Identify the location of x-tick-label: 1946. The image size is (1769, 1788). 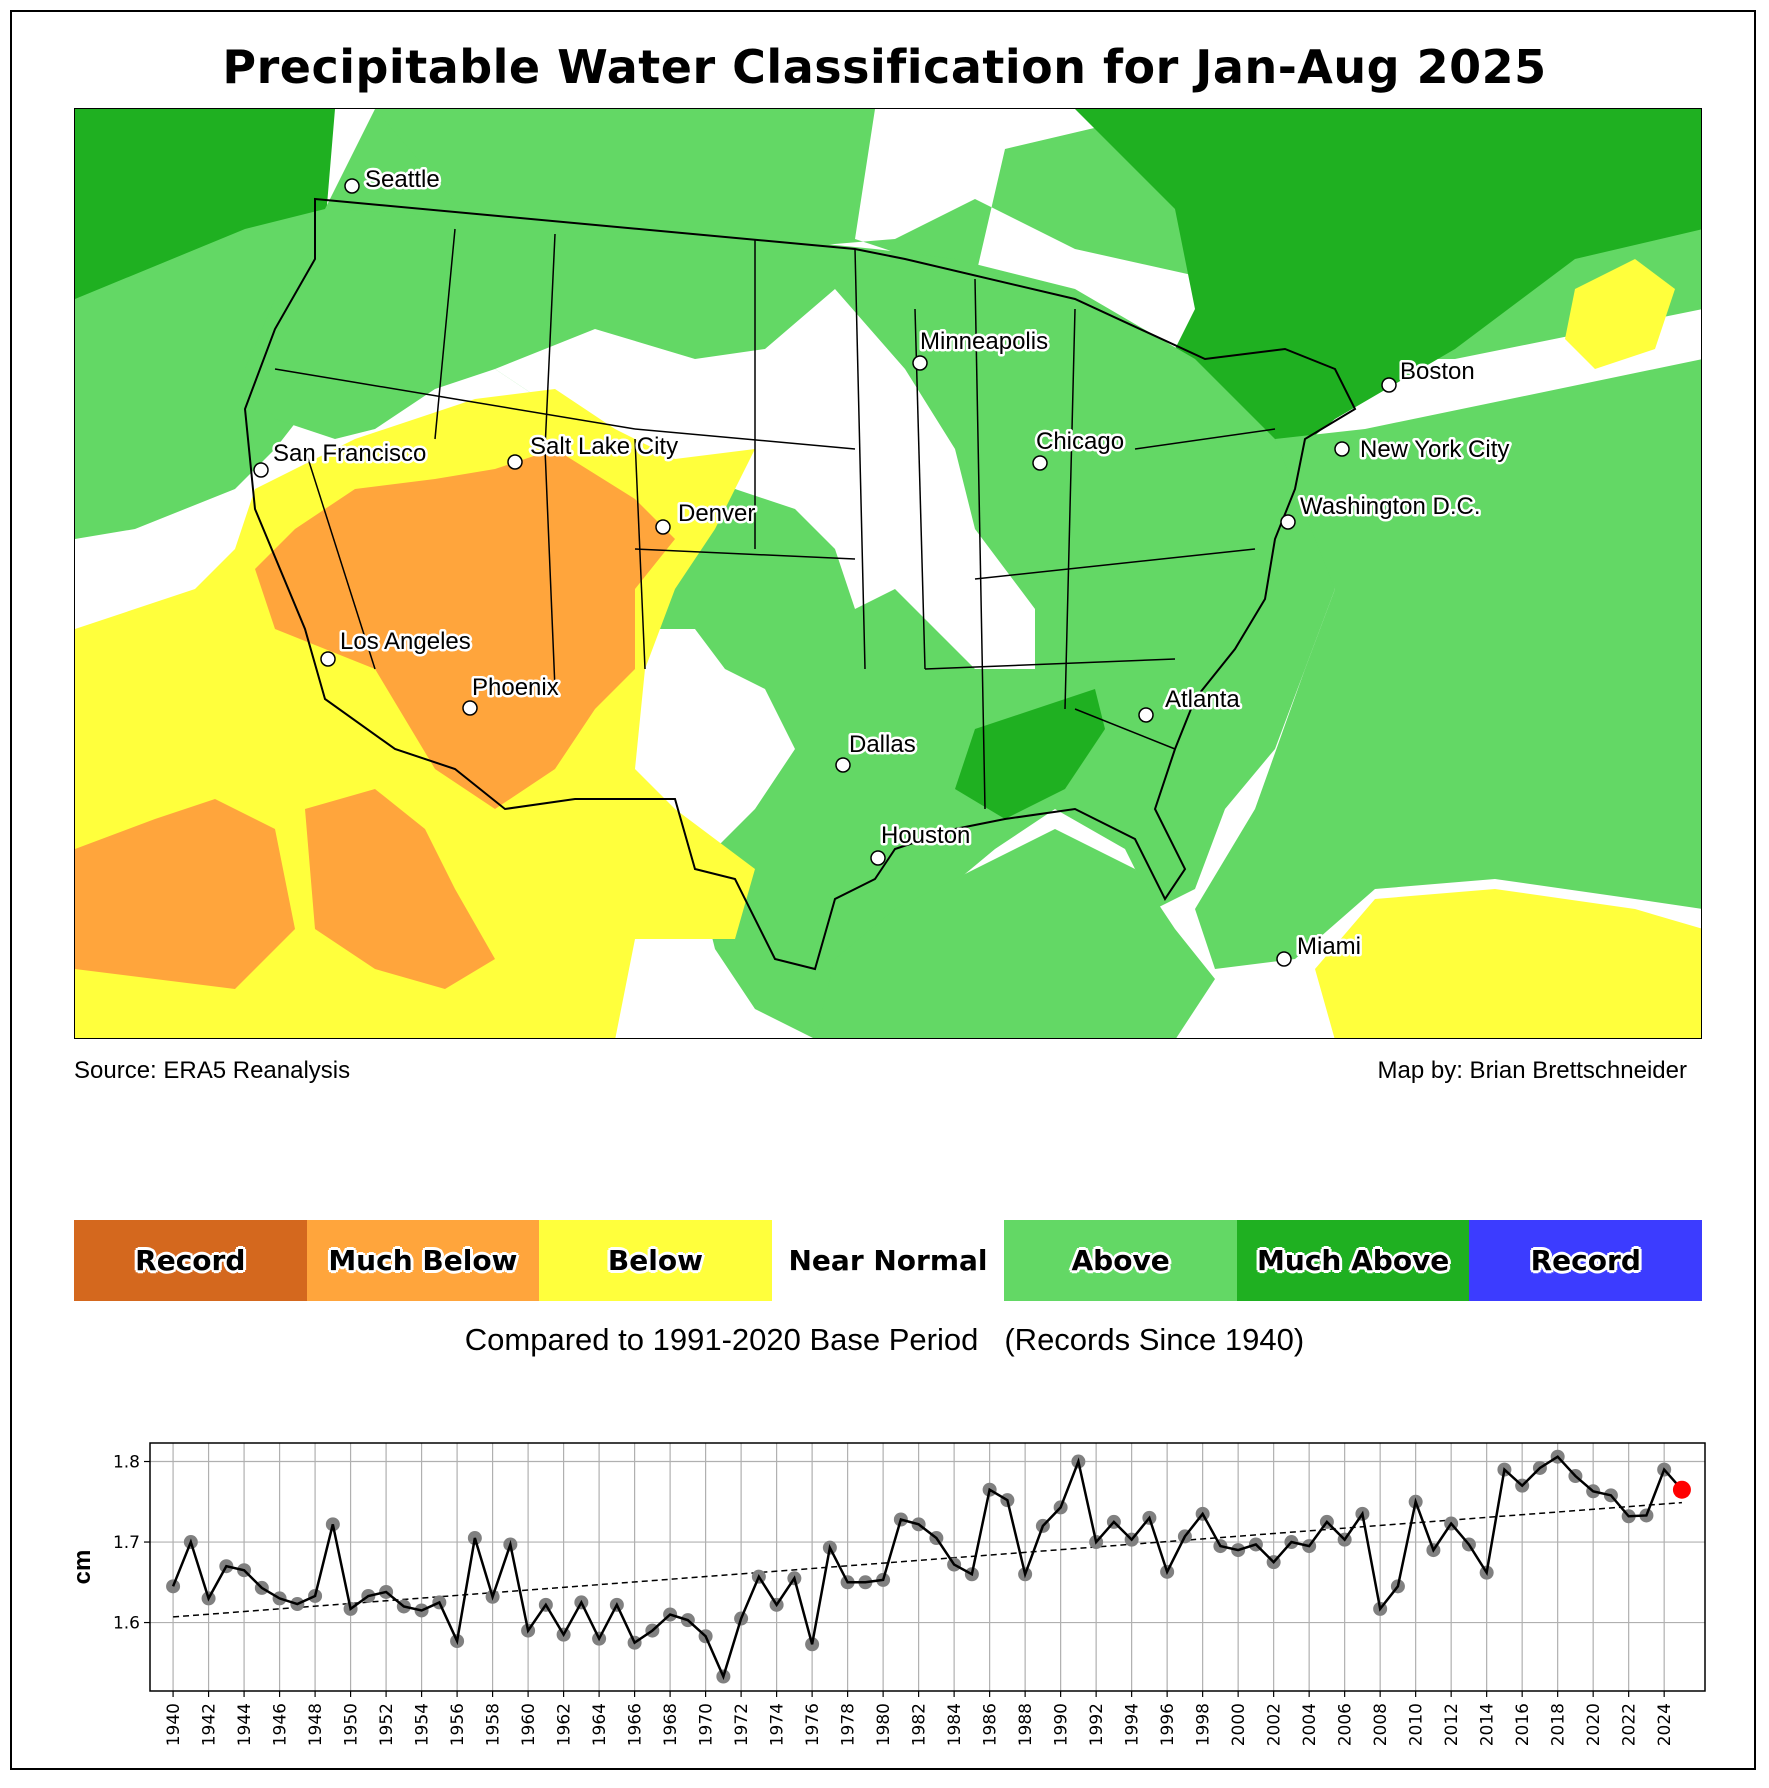
(281, 1724).